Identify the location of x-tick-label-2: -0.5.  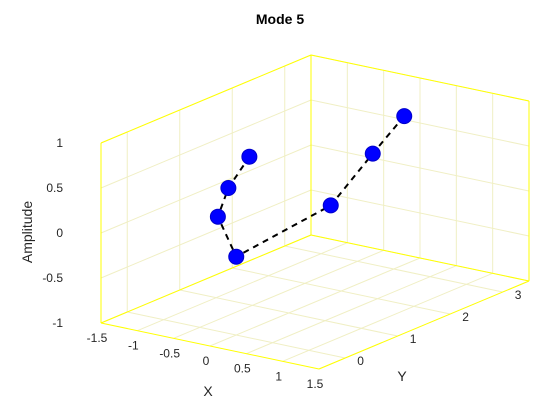
(169, 353).